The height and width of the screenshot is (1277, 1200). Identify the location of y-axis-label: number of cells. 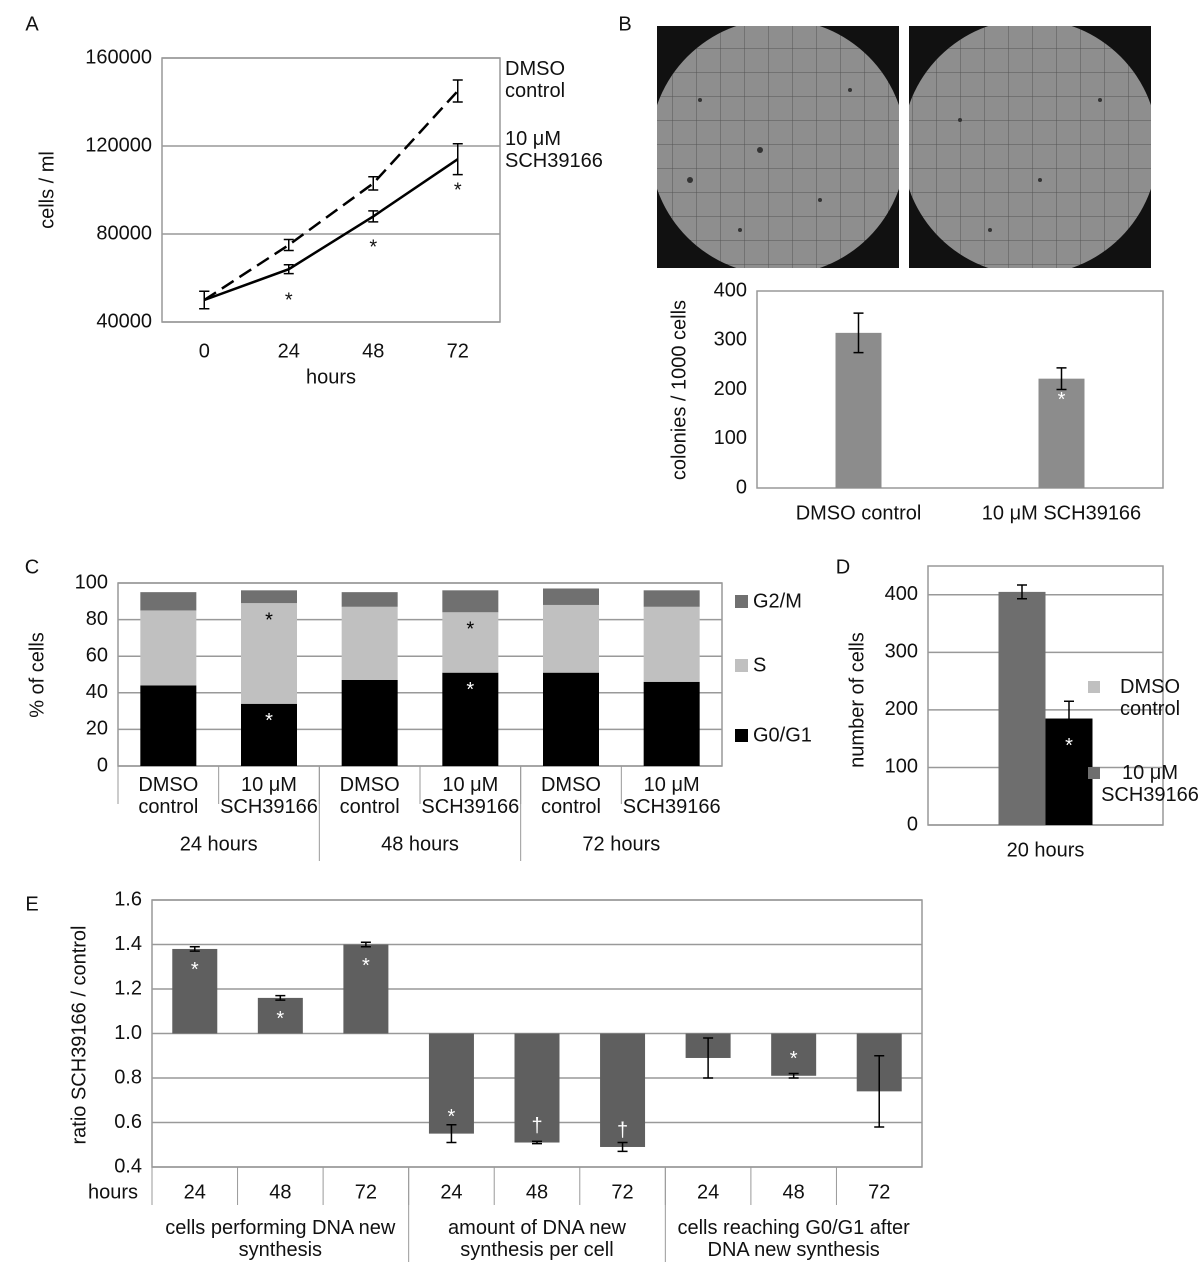
(857, 700).